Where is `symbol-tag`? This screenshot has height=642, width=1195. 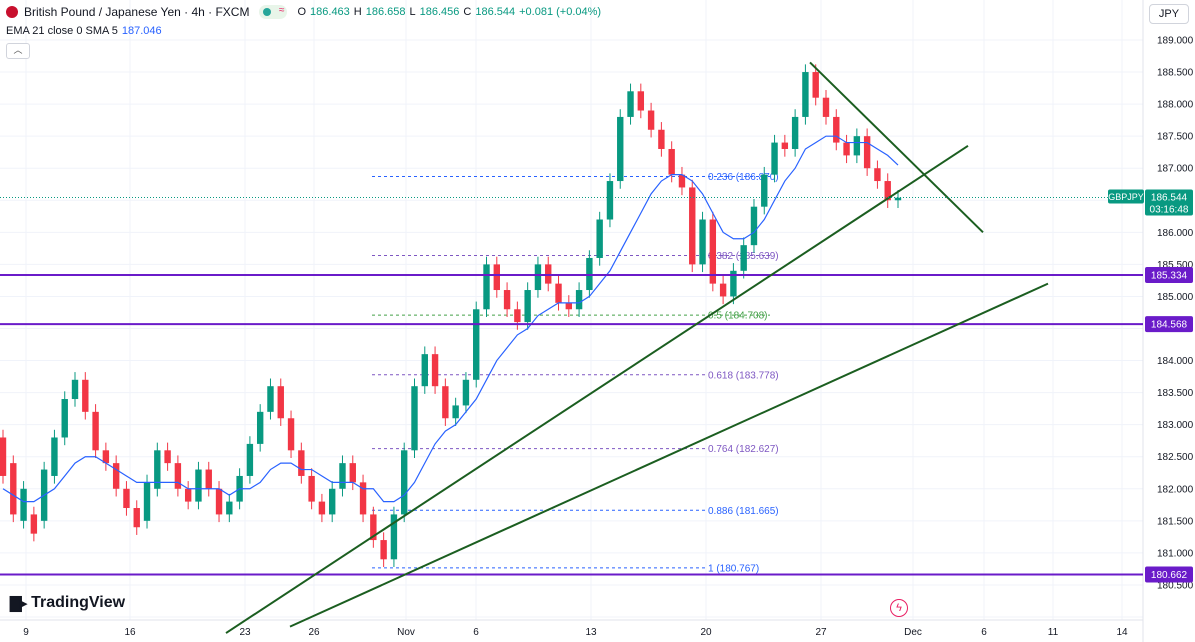 symbol-tag is located at coordinates (1126, 196).